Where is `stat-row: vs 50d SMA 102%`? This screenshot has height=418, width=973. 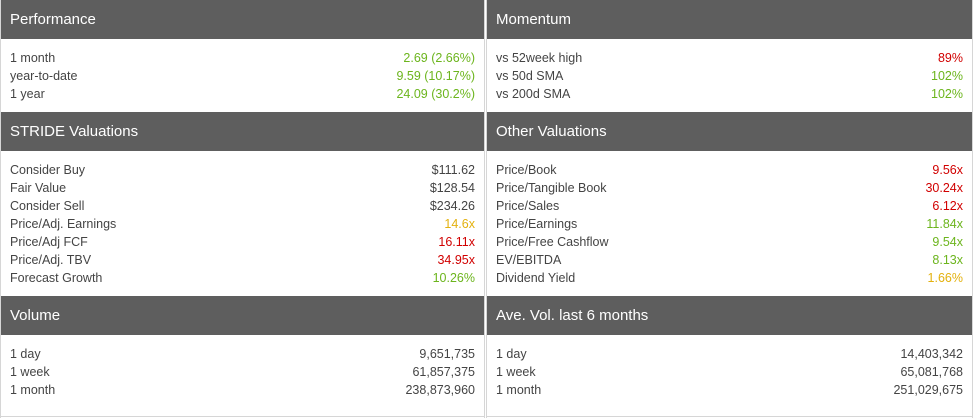 stat-row: vs 50d SMA 102% is located at coordinates (729, 76).